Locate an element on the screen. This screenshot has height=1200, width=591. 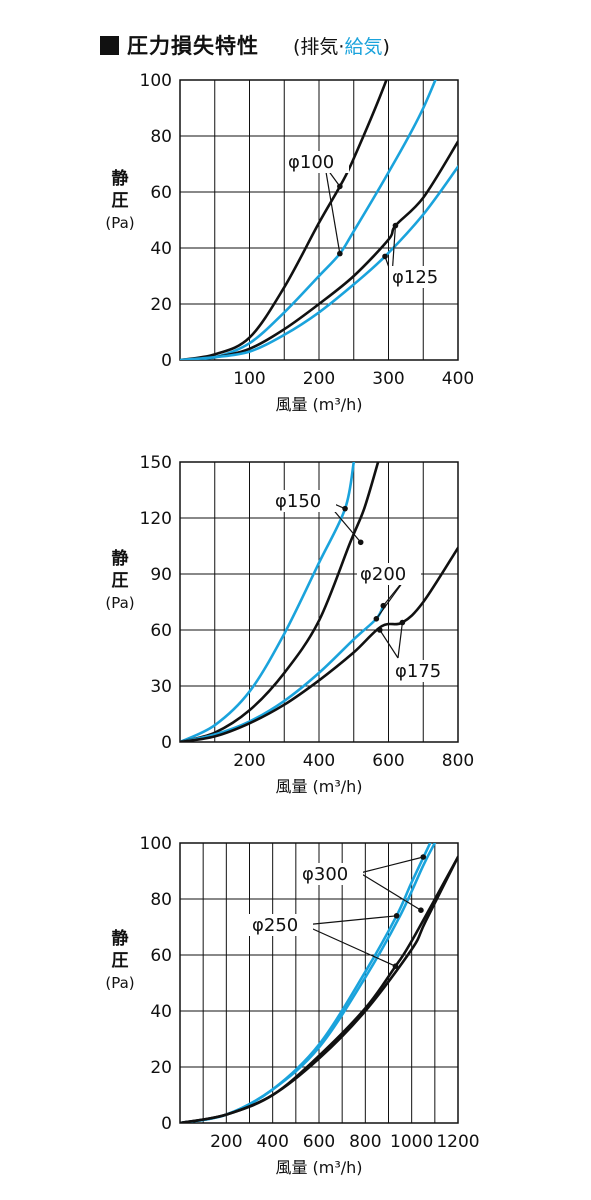
y-tick-label: 150 is located at coordinates (156, 463).